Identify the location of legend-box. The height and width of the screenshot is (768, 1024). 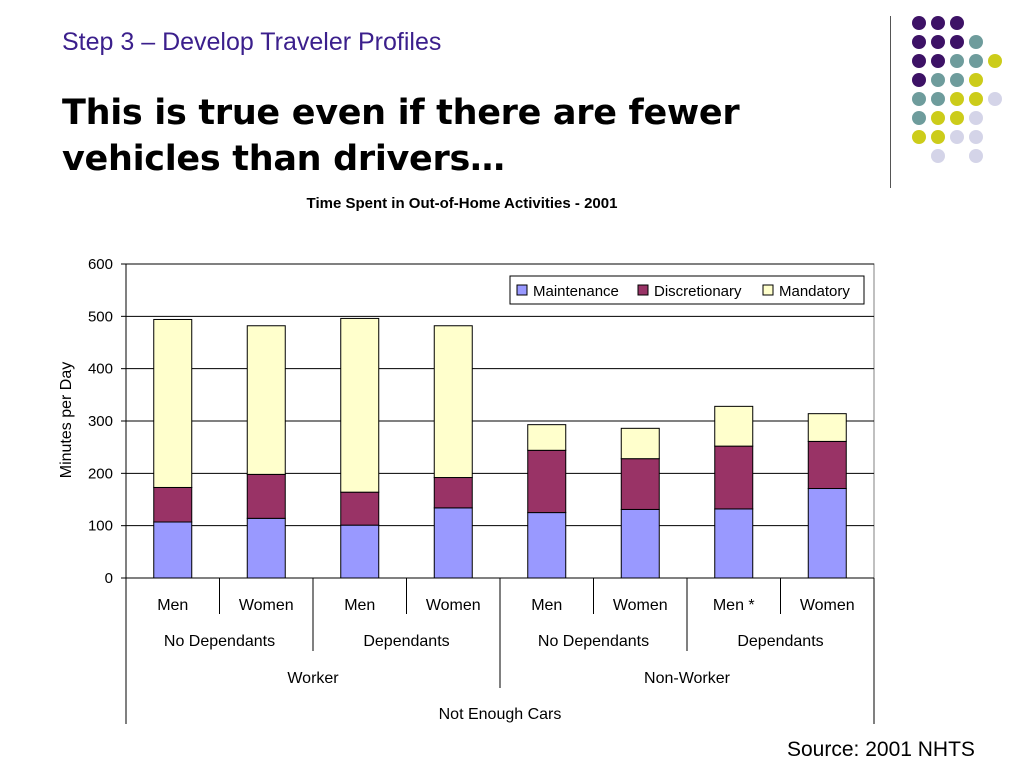
(687, 290).